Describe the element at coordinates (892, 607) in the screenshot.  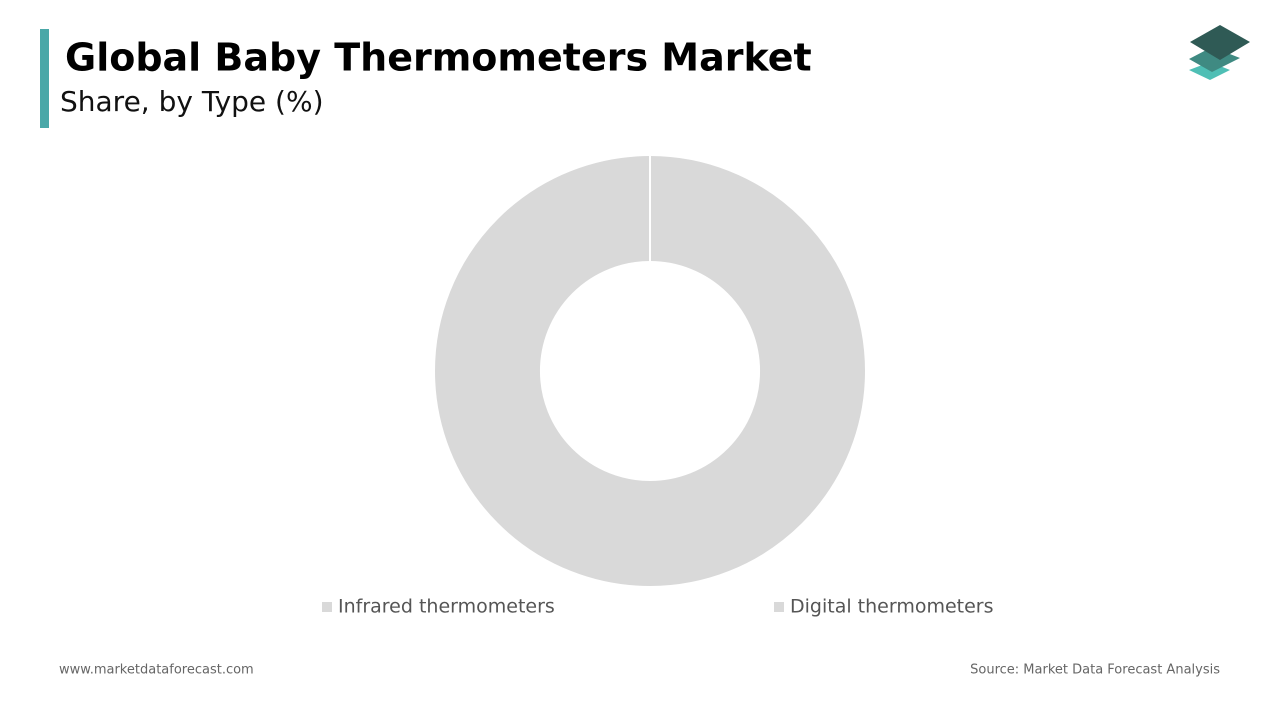
I see `legend-label: Digital thermometers` at that location.